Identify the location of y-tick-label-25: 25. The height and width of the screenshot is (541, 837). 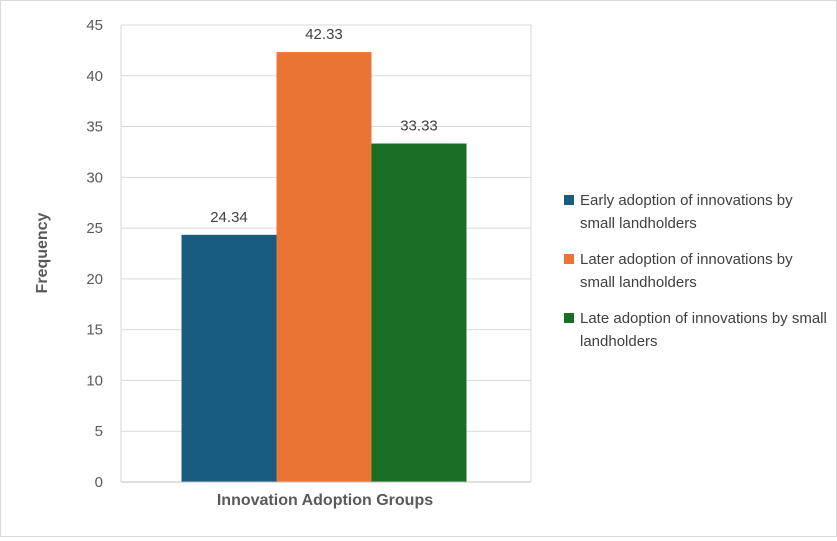
(94, 228).